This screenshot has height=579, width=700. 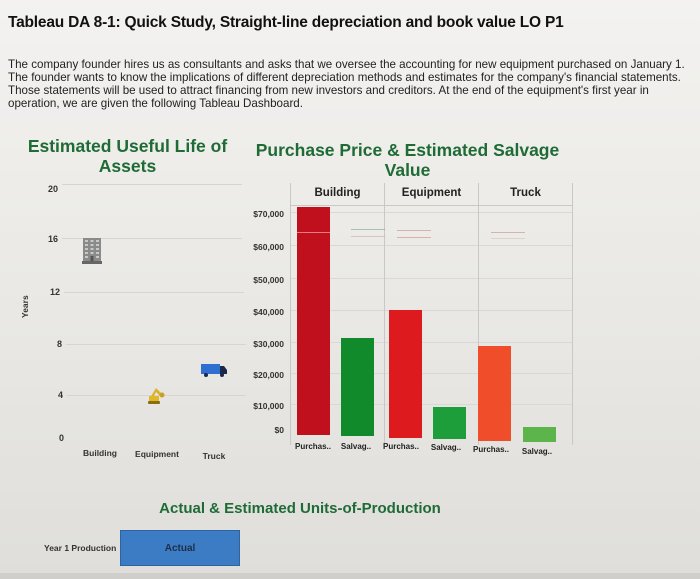 What do you see at coordinates (80, 548) in the screenshot?
I see `year1-production-label: Year 1 Production` at bounding box center [80, 548].